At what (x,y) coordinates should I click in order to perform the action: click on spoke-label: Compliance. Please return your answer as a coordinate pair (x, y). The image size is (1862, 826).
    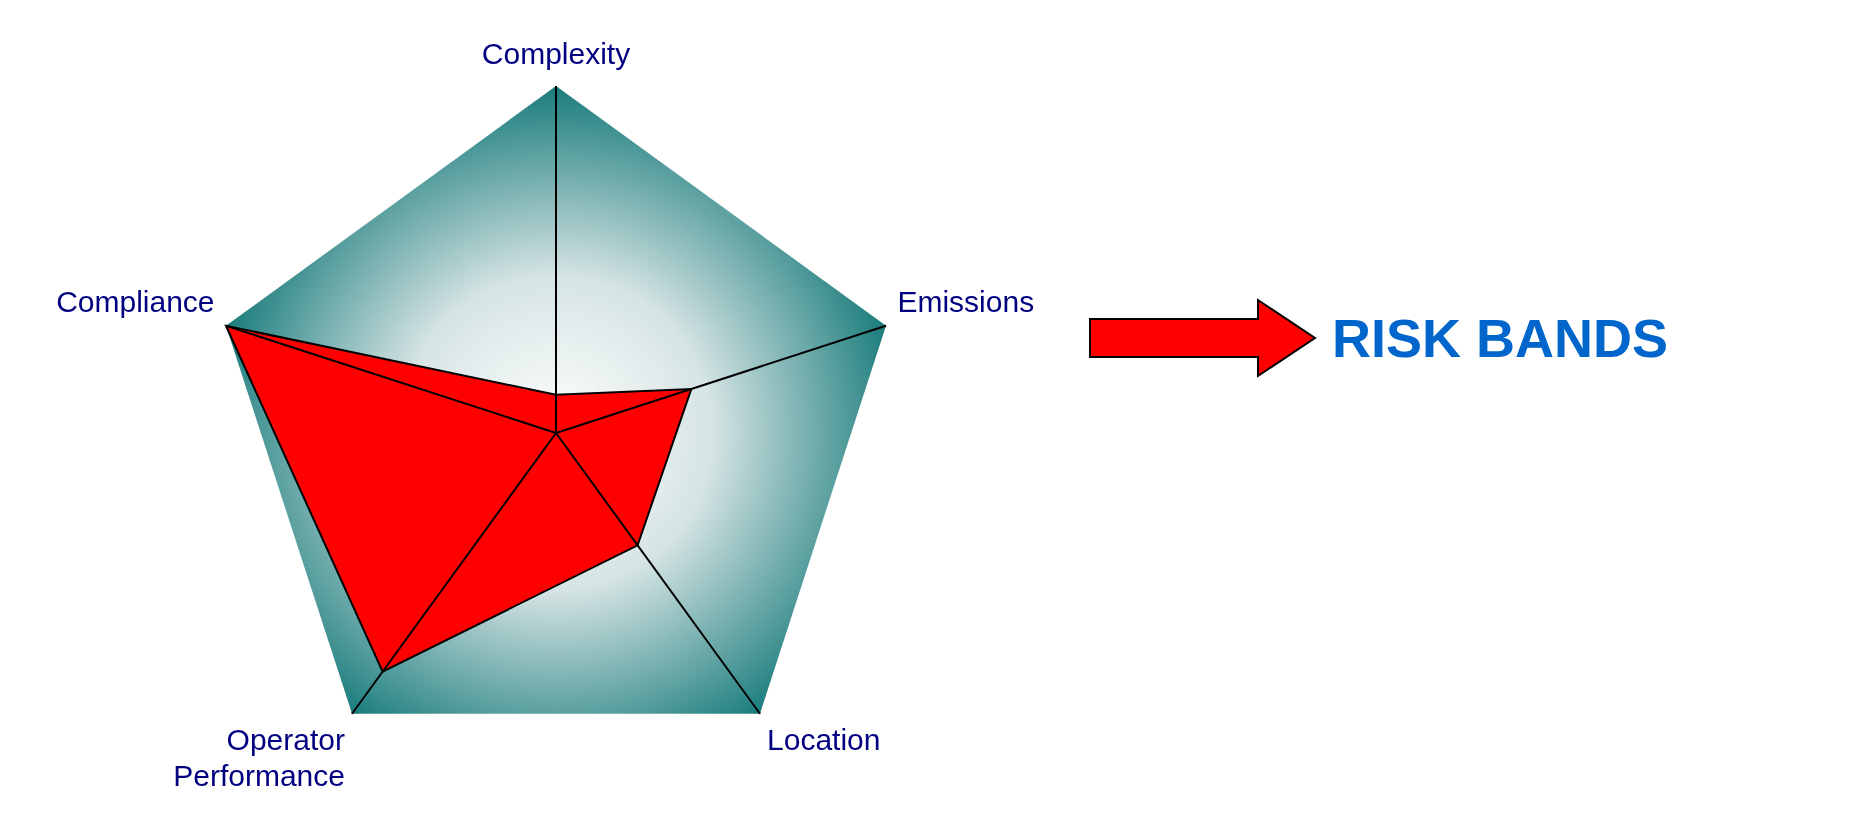
    Looking at the image, I should click on (135, 302).